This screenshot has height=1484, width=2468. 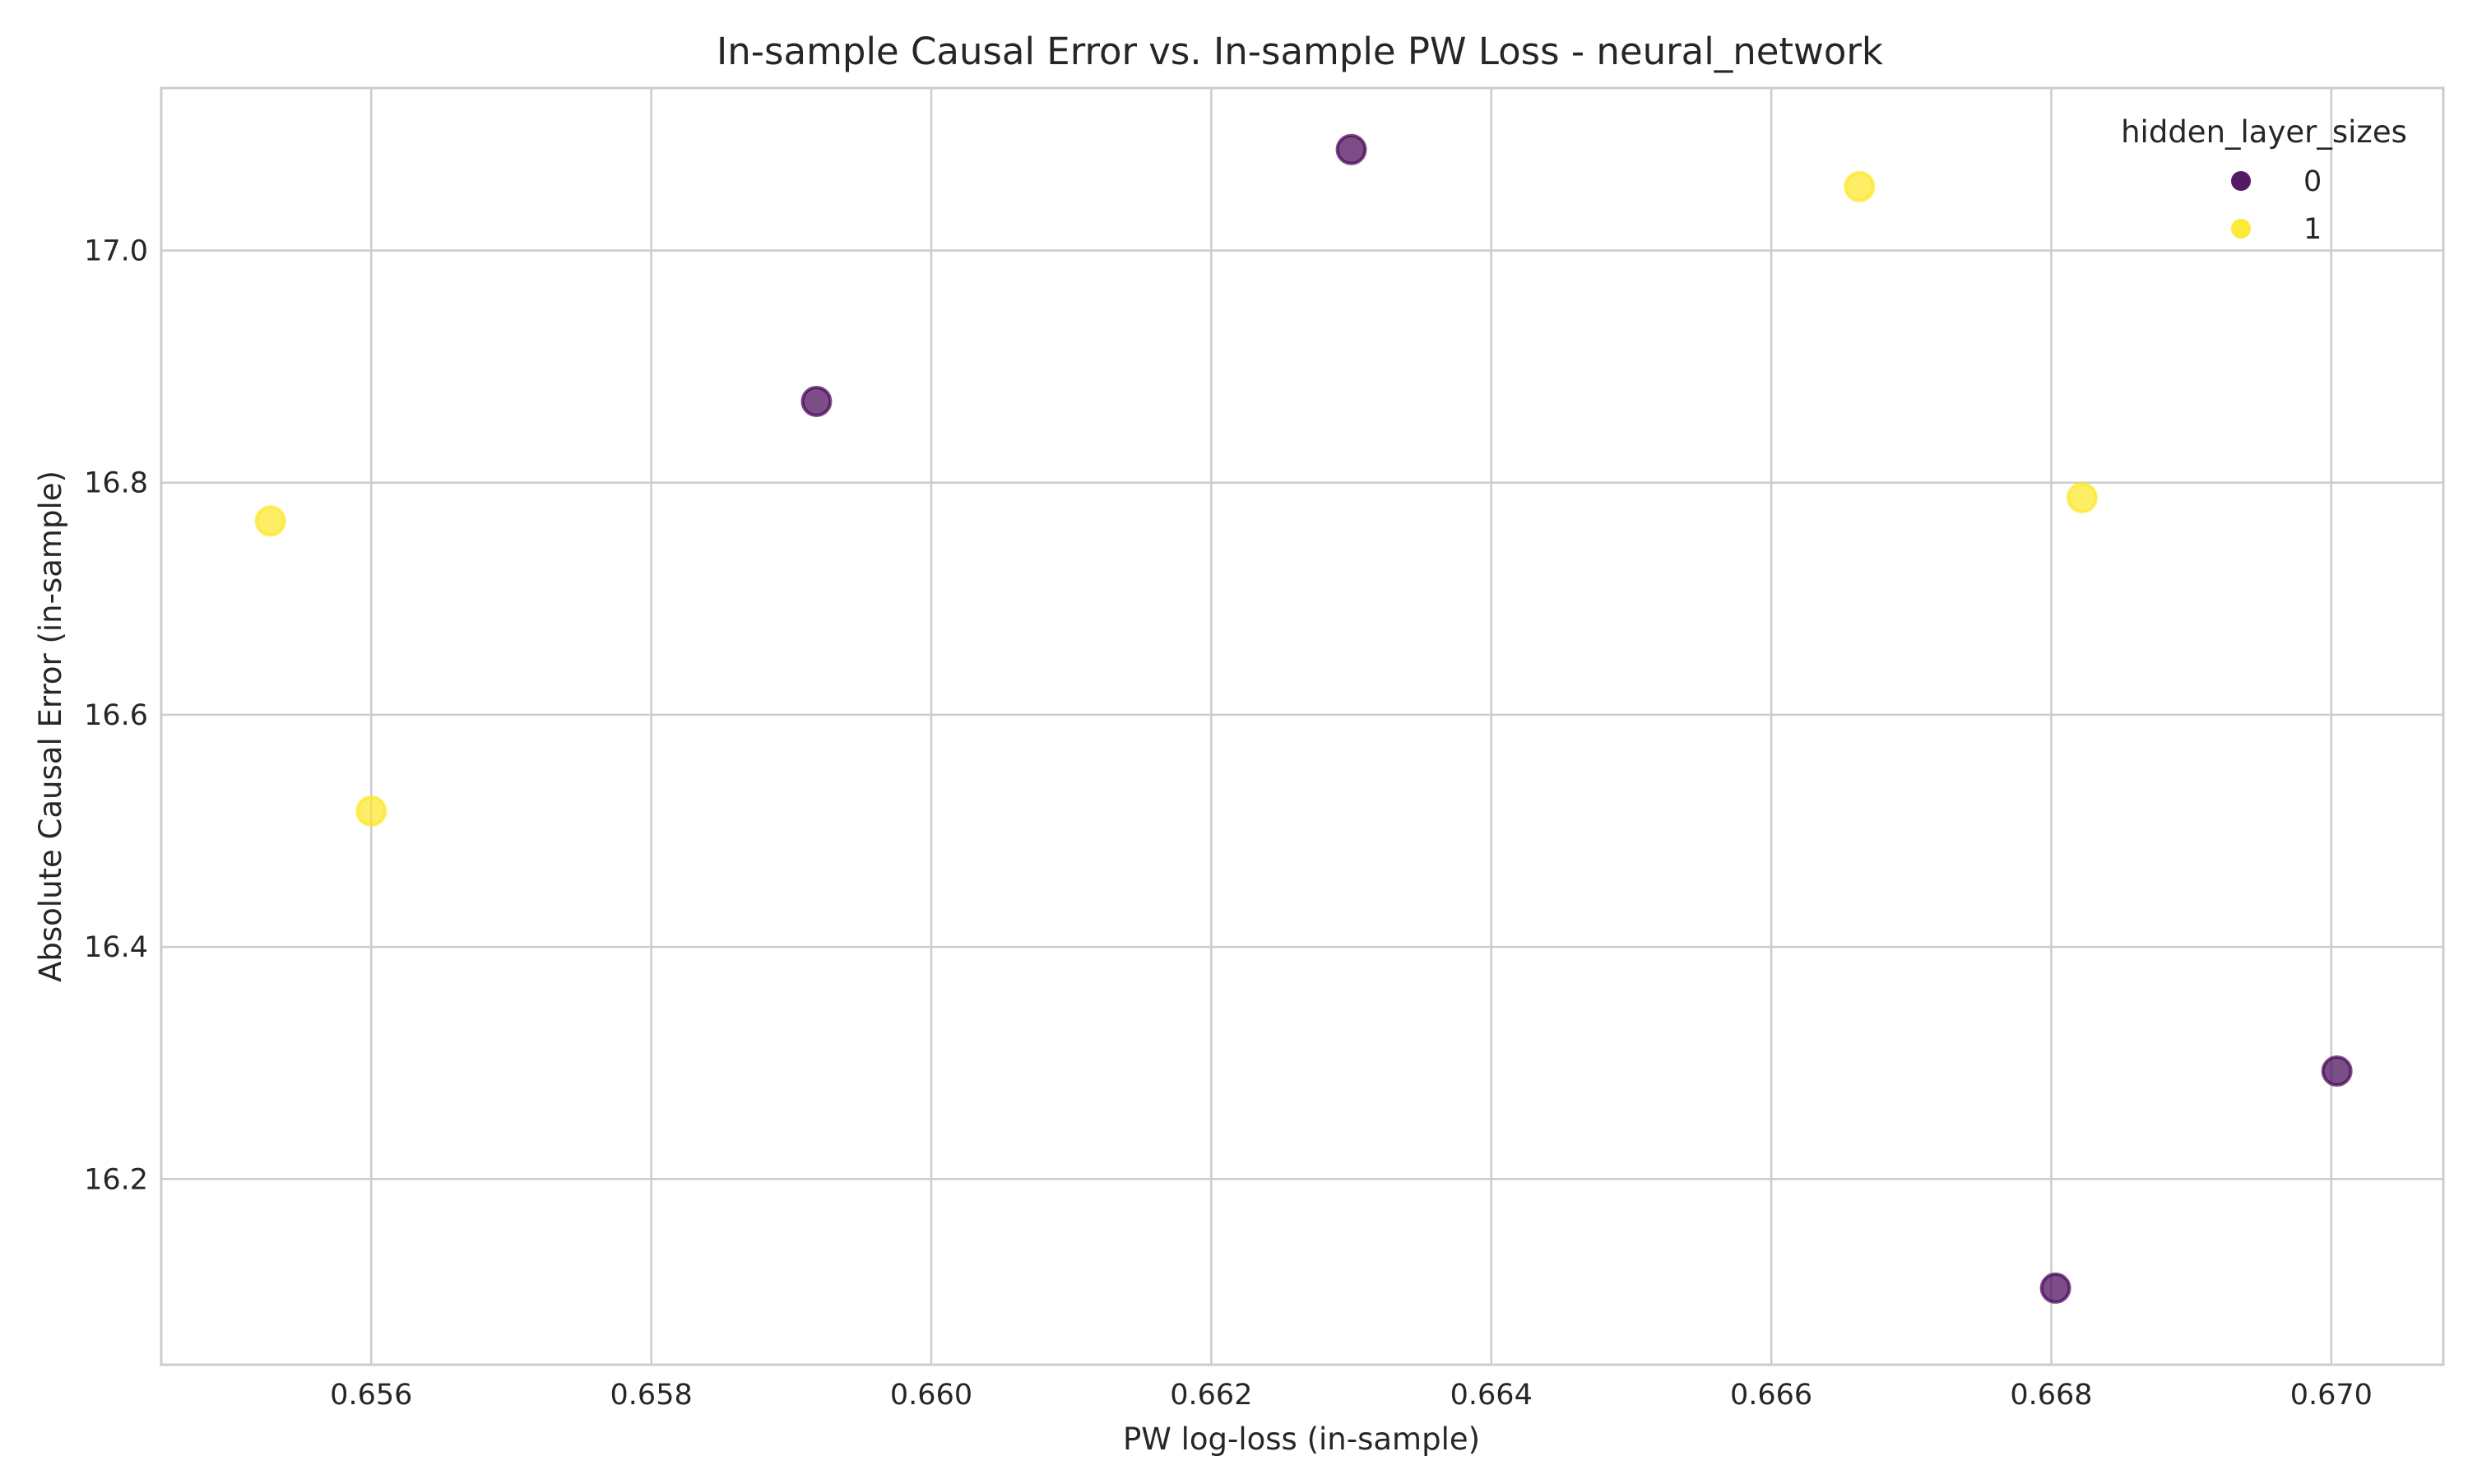 I want to click on x-tick-label: 0.662, so click(x=1211, y=1395).